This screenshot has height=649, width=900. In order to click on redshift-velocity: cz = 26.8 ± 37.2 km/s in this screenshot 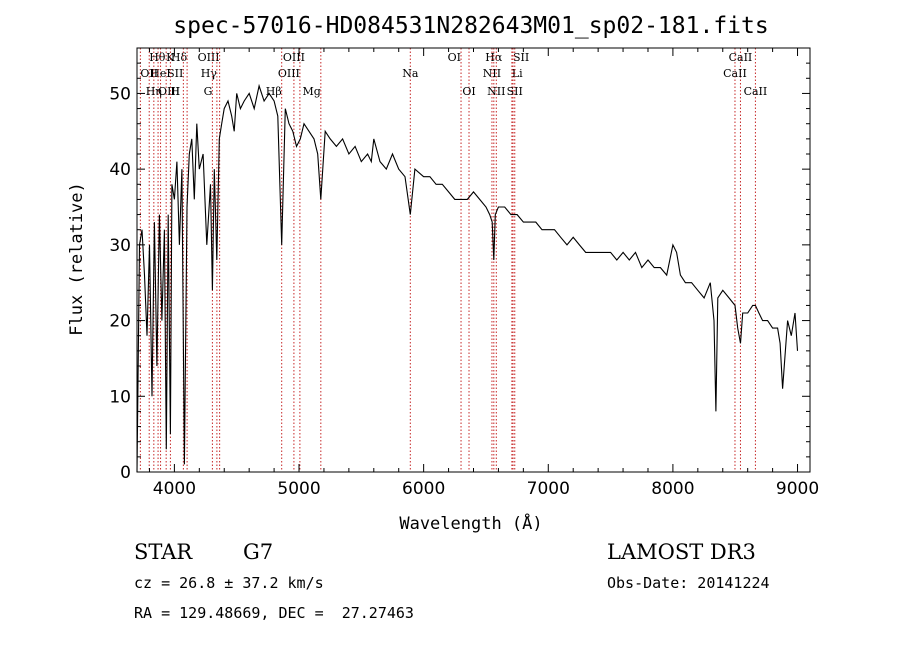, I will do `click(229, 583)`.